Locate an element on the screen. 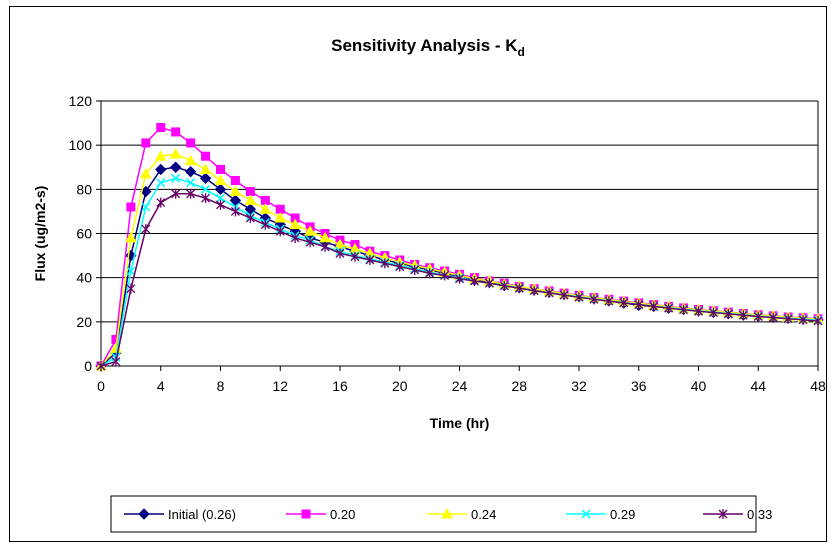  x-tick-label: 8 is located at coordinates (221, 386).